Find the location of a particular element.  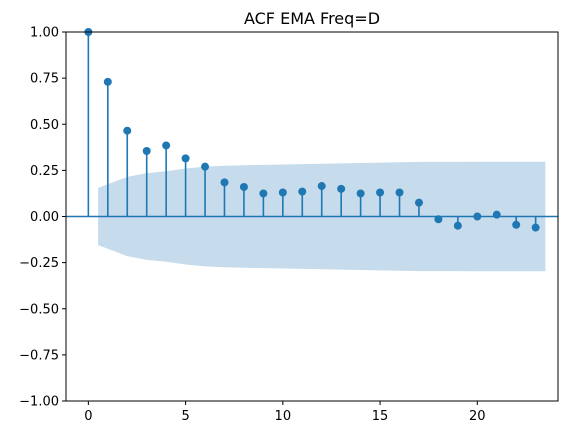

x-tick-label: 0 is located at coordinates (88, 416).